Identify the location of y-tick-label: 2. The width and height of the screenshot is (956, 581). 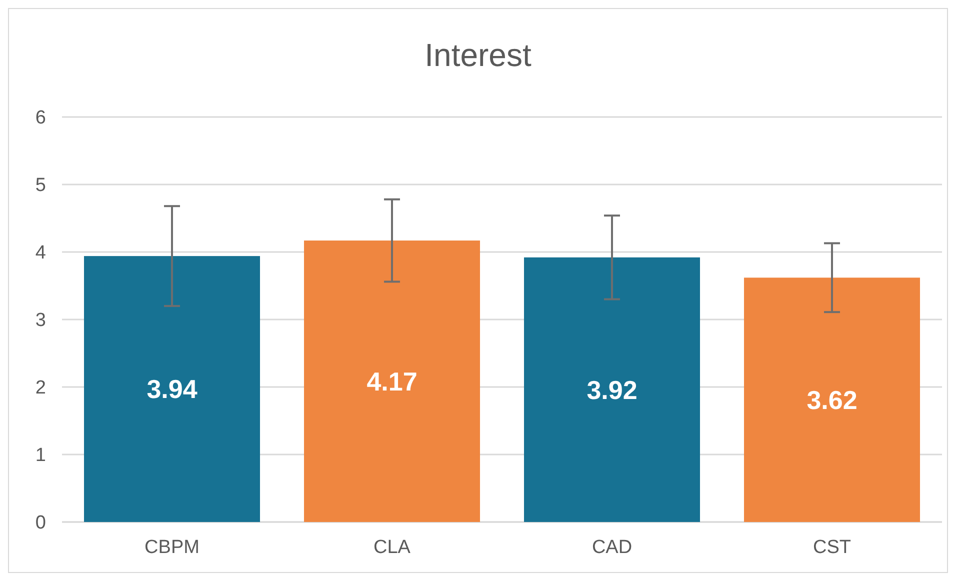
(40, 388).